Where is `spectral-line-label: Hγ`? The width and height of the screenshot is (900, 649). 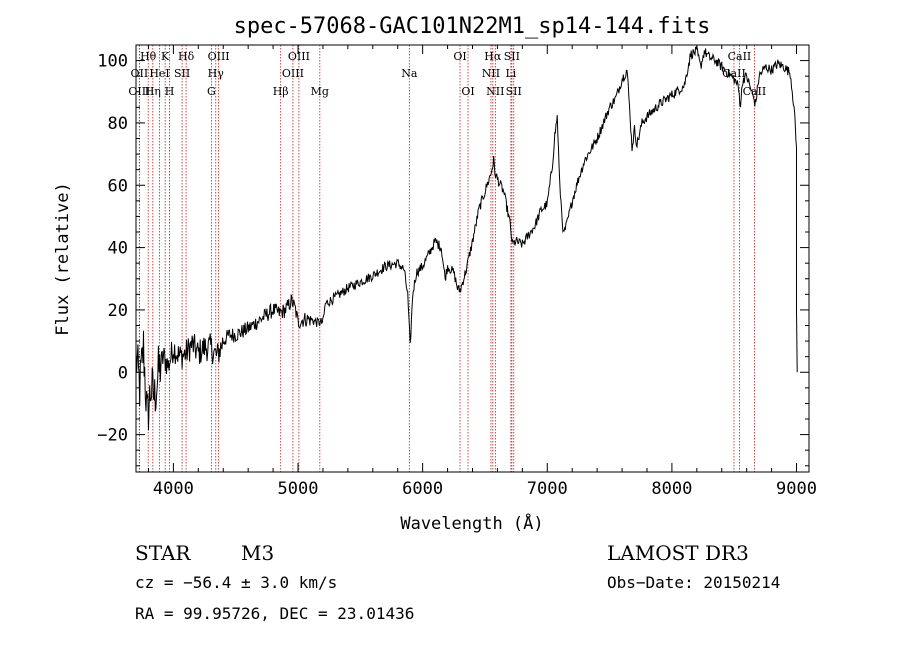
spectral-line-label: Hγ is located at coordinates (216, 73).